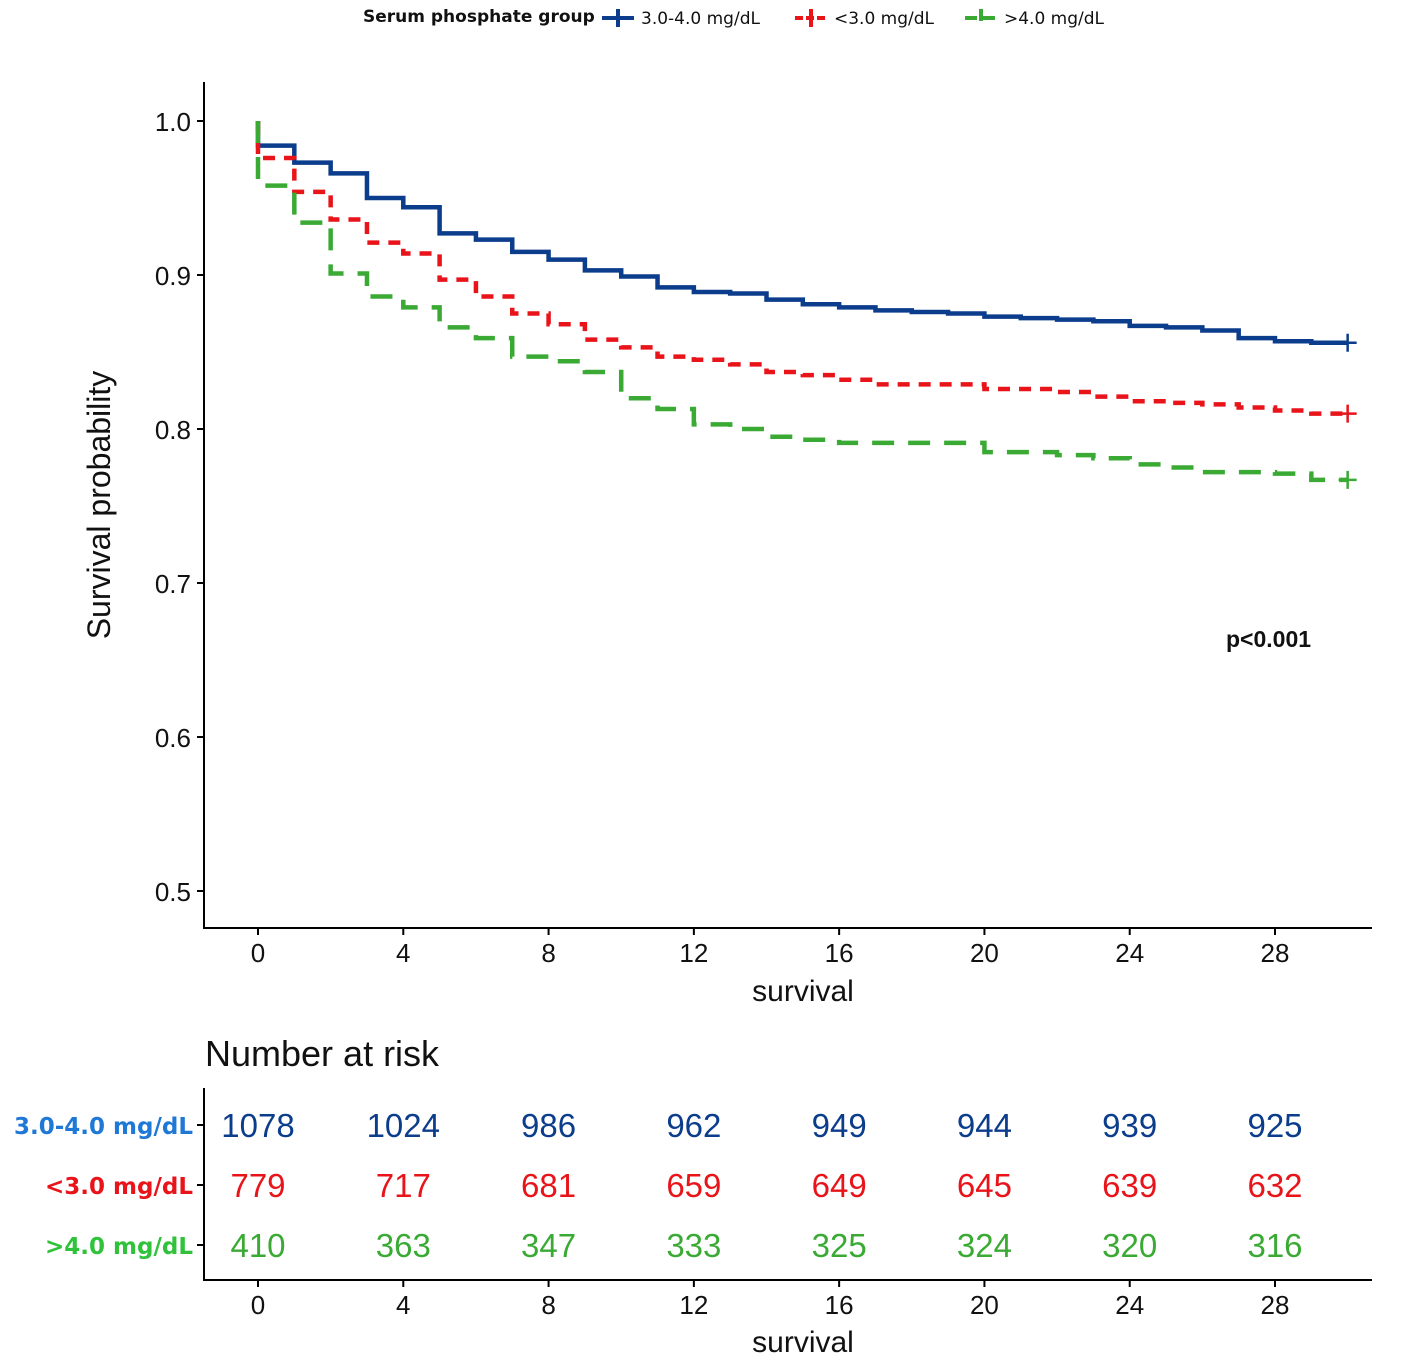  Describe the element at coordinates (1129, 1305) in the screenshot. I see `risk-x-tick-label: 24` at that location.